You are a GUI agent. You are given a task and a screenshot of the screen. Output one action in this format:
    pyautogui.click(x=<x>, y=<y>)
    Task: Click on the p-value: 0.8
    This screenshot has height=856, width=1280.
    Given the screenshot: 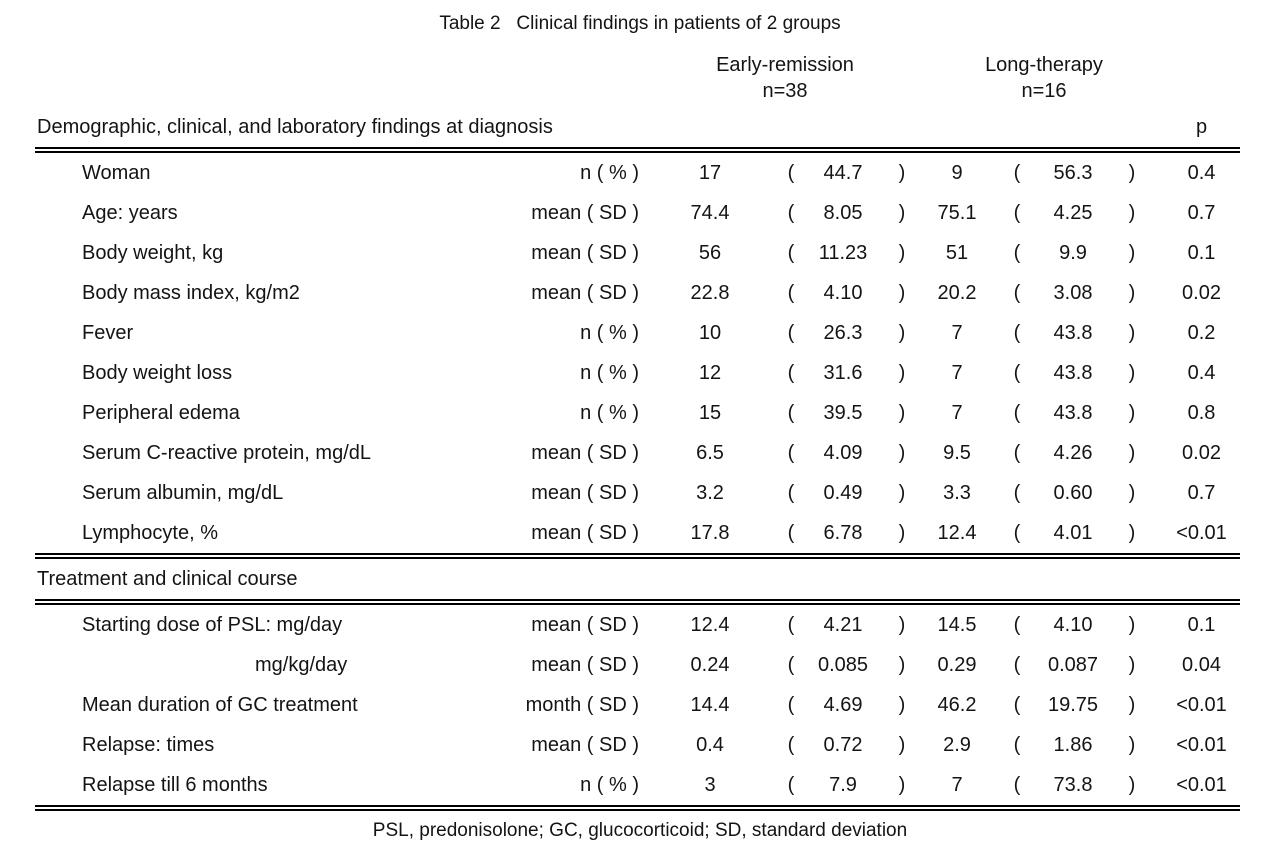 What is the action you would take?
    pyautogui.click(x=1201, y=412)
    